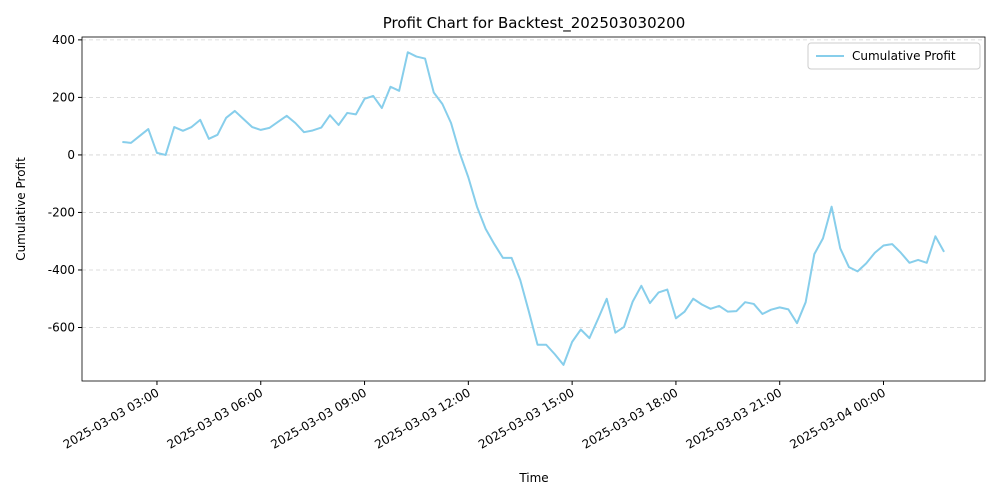  I want to click on y-tick-label: -400, so click(61, 270).